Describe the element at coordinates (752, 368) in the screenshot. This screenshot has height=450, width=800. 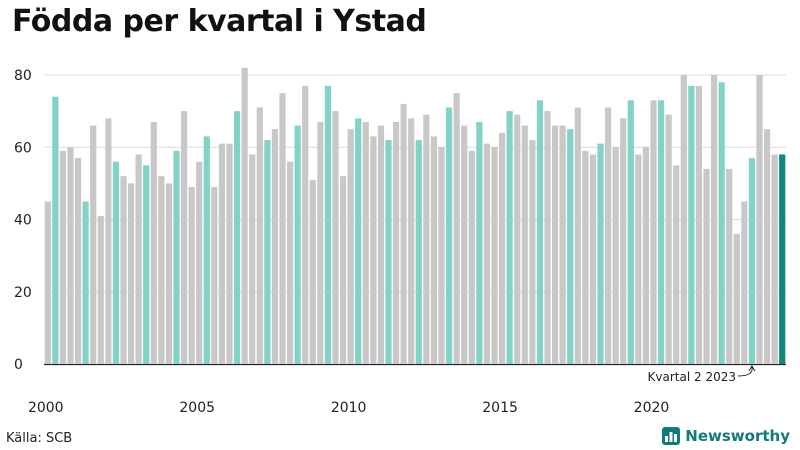
I see `annotation-arrowhead` at that location.